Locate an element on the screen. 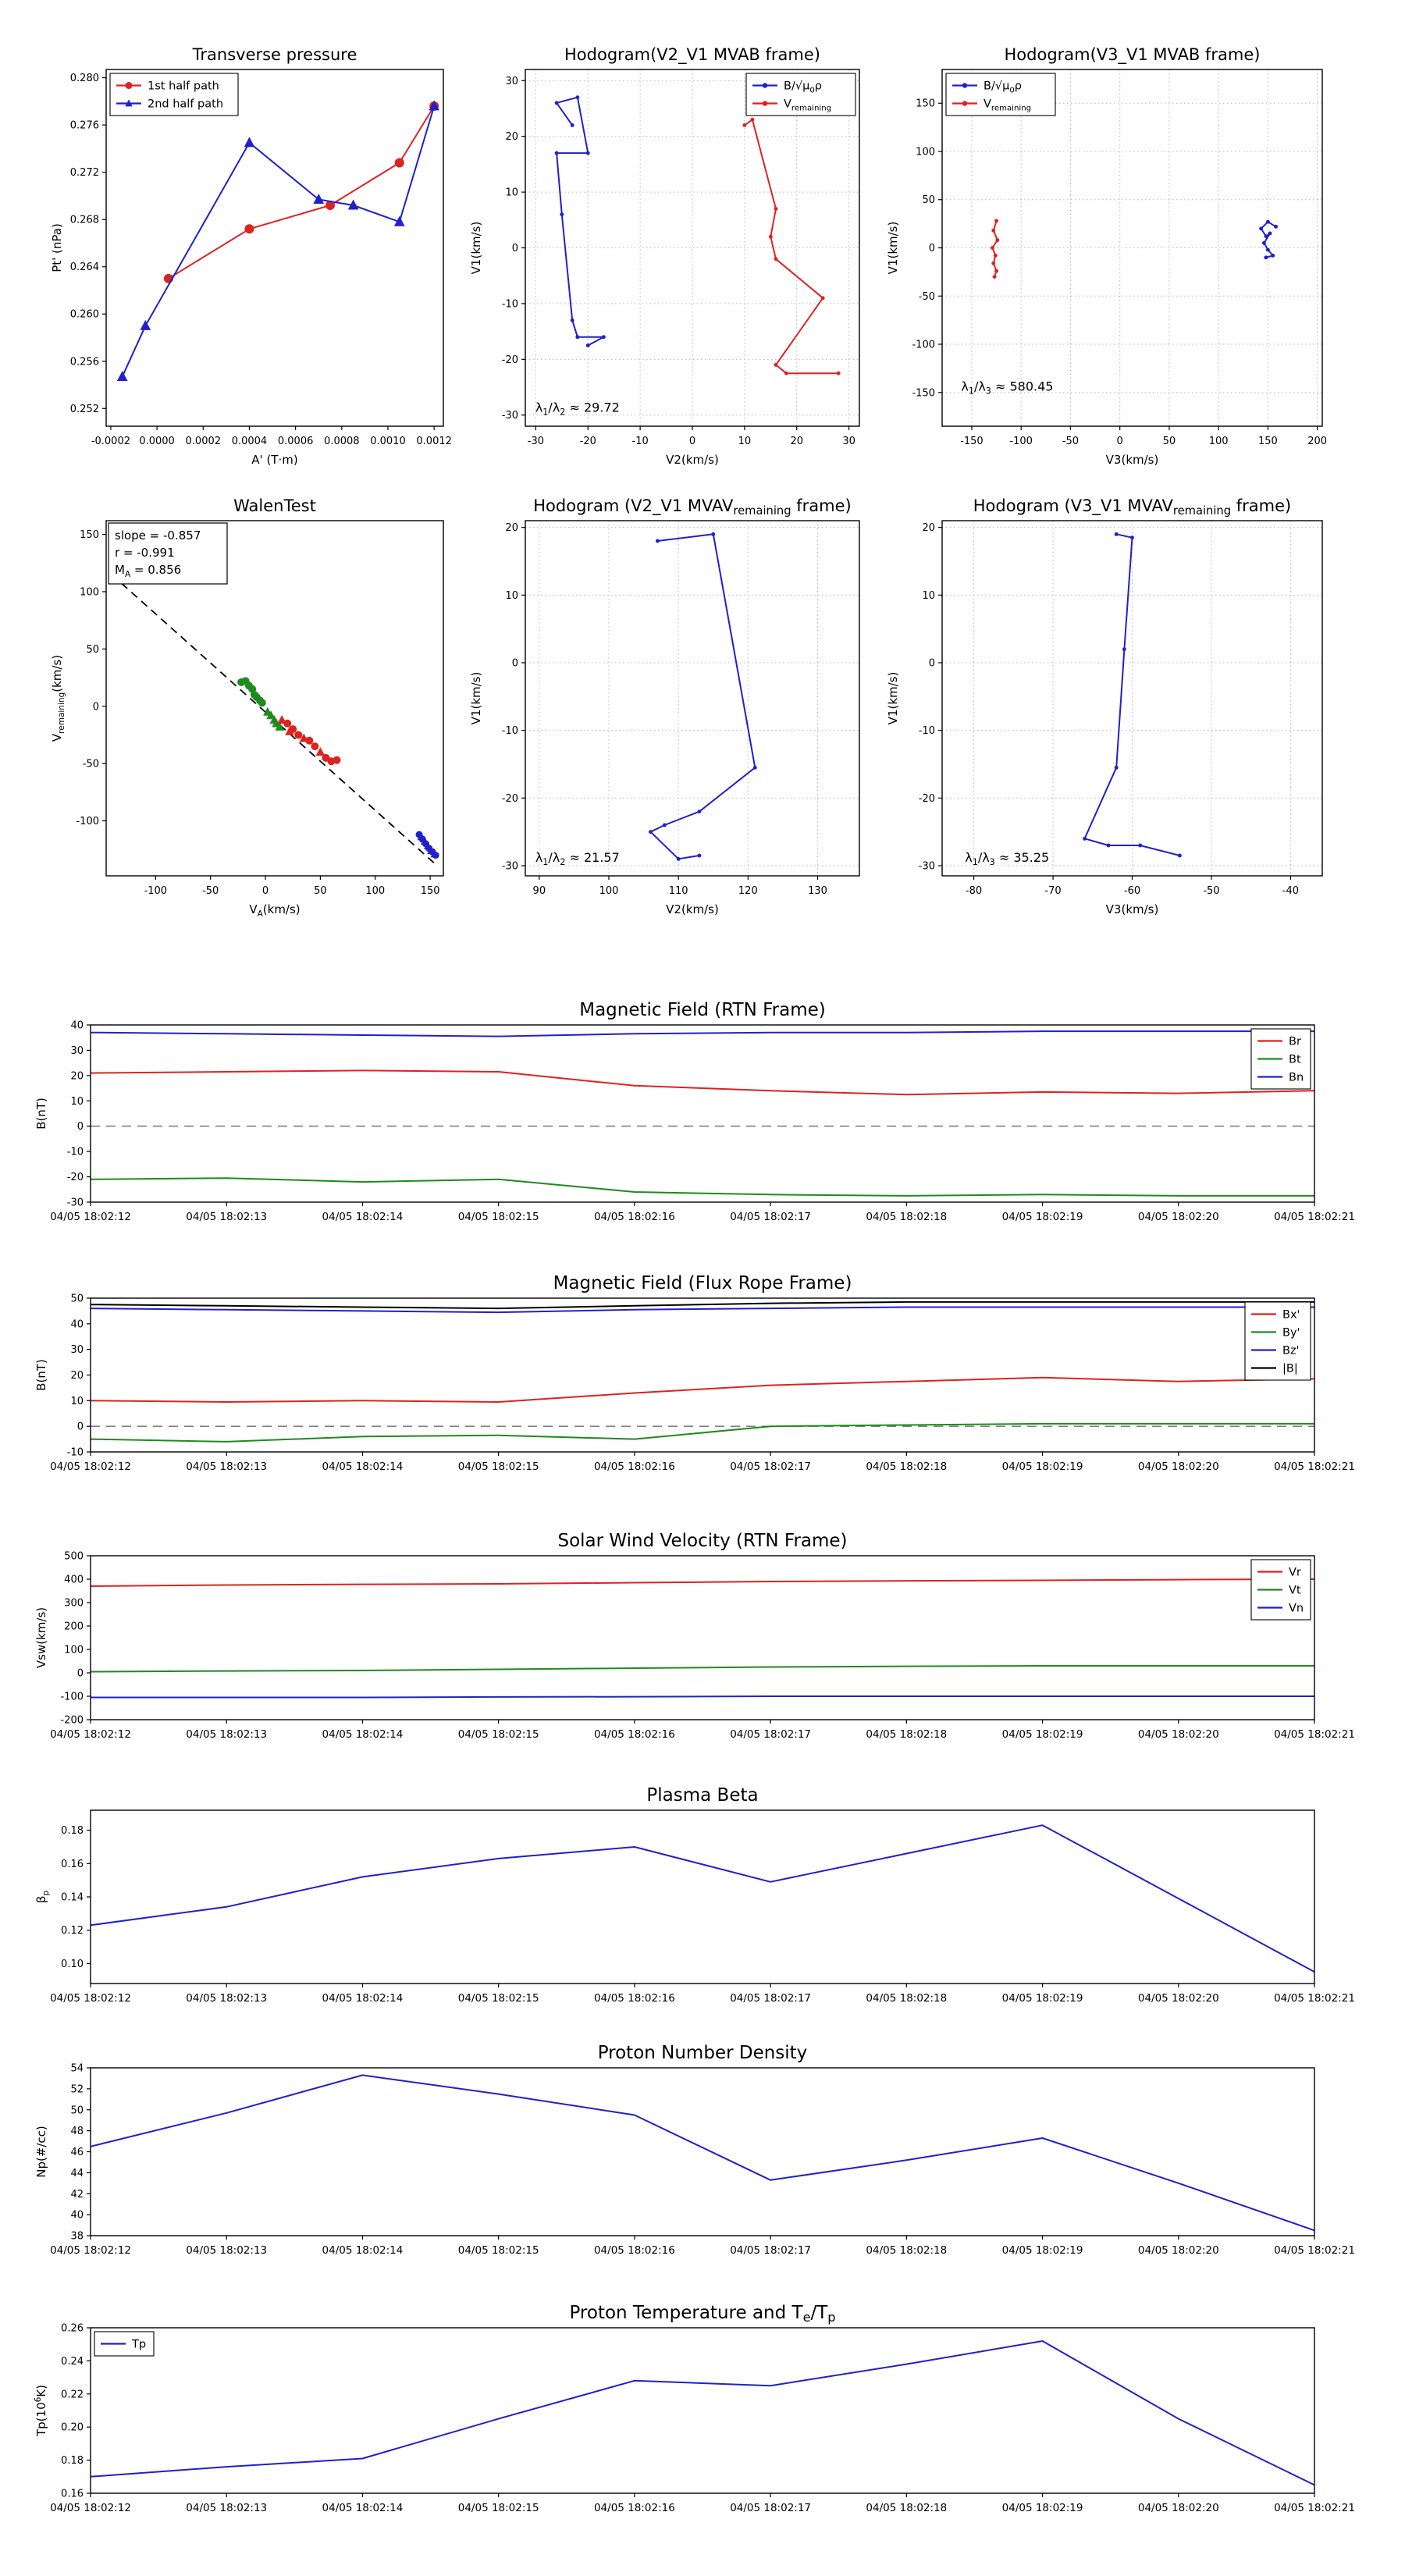  x-tick-label: -0.0002 is located at coordinates (111, 441).